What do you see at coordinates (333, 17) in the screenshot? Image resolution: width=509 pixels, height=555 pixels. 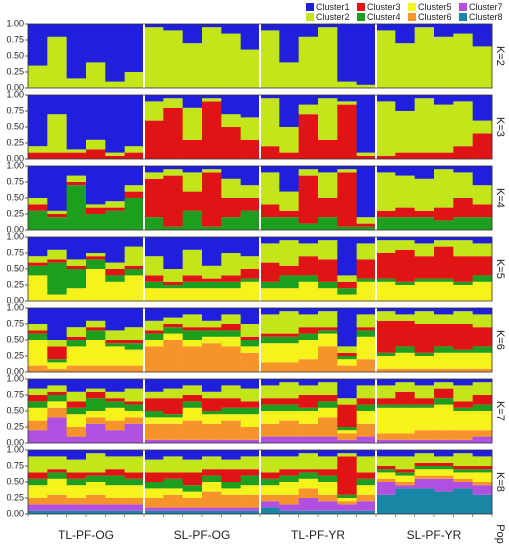 I see `legend-label: Cluster2` at bounding box center [333, 17].